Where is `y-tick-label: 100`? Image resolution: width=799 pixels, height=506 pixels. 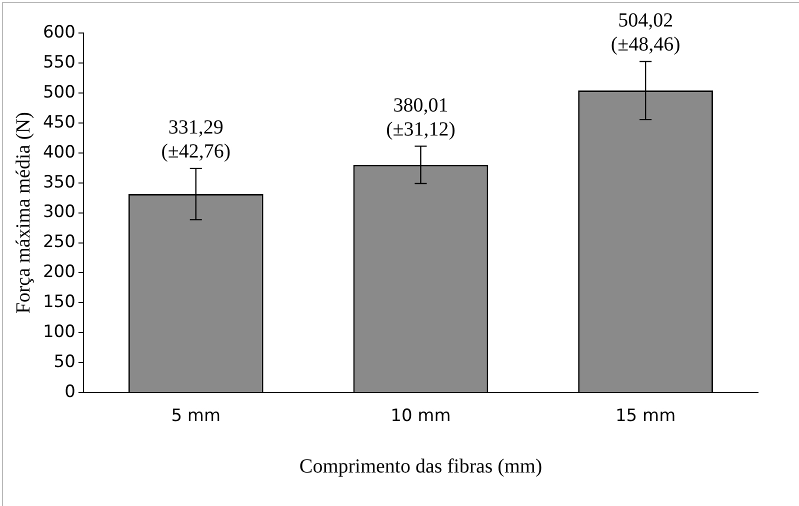
y-tick-label: 100 is located at coordinates (59, 332).